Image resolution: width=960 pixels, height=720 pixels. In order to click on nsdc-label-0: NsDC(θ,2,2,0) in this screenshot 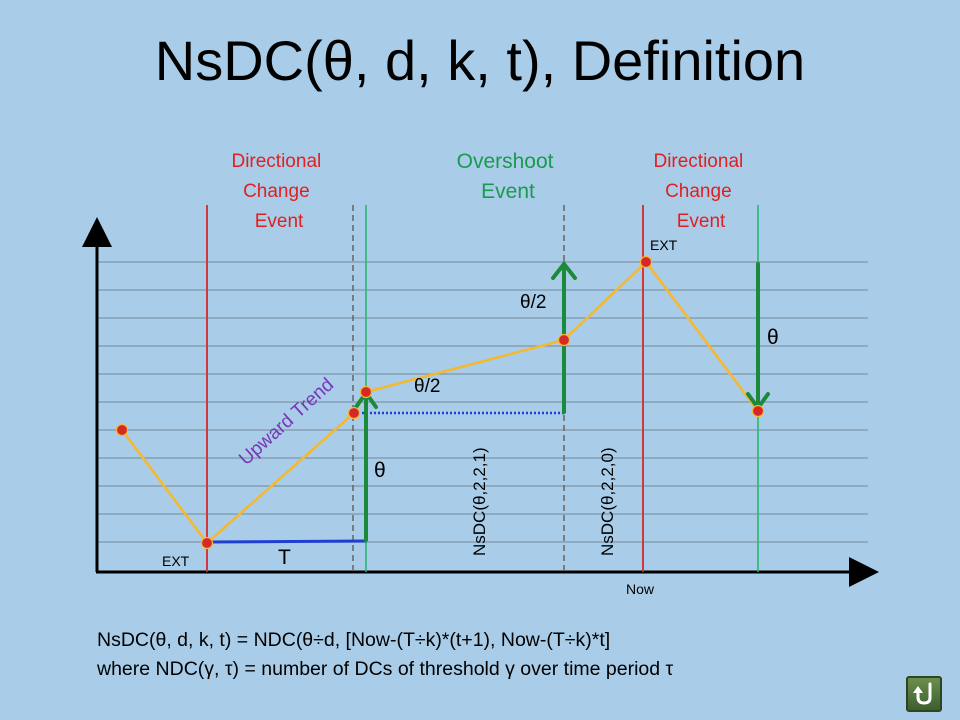, I will do `click(607, 501)`.